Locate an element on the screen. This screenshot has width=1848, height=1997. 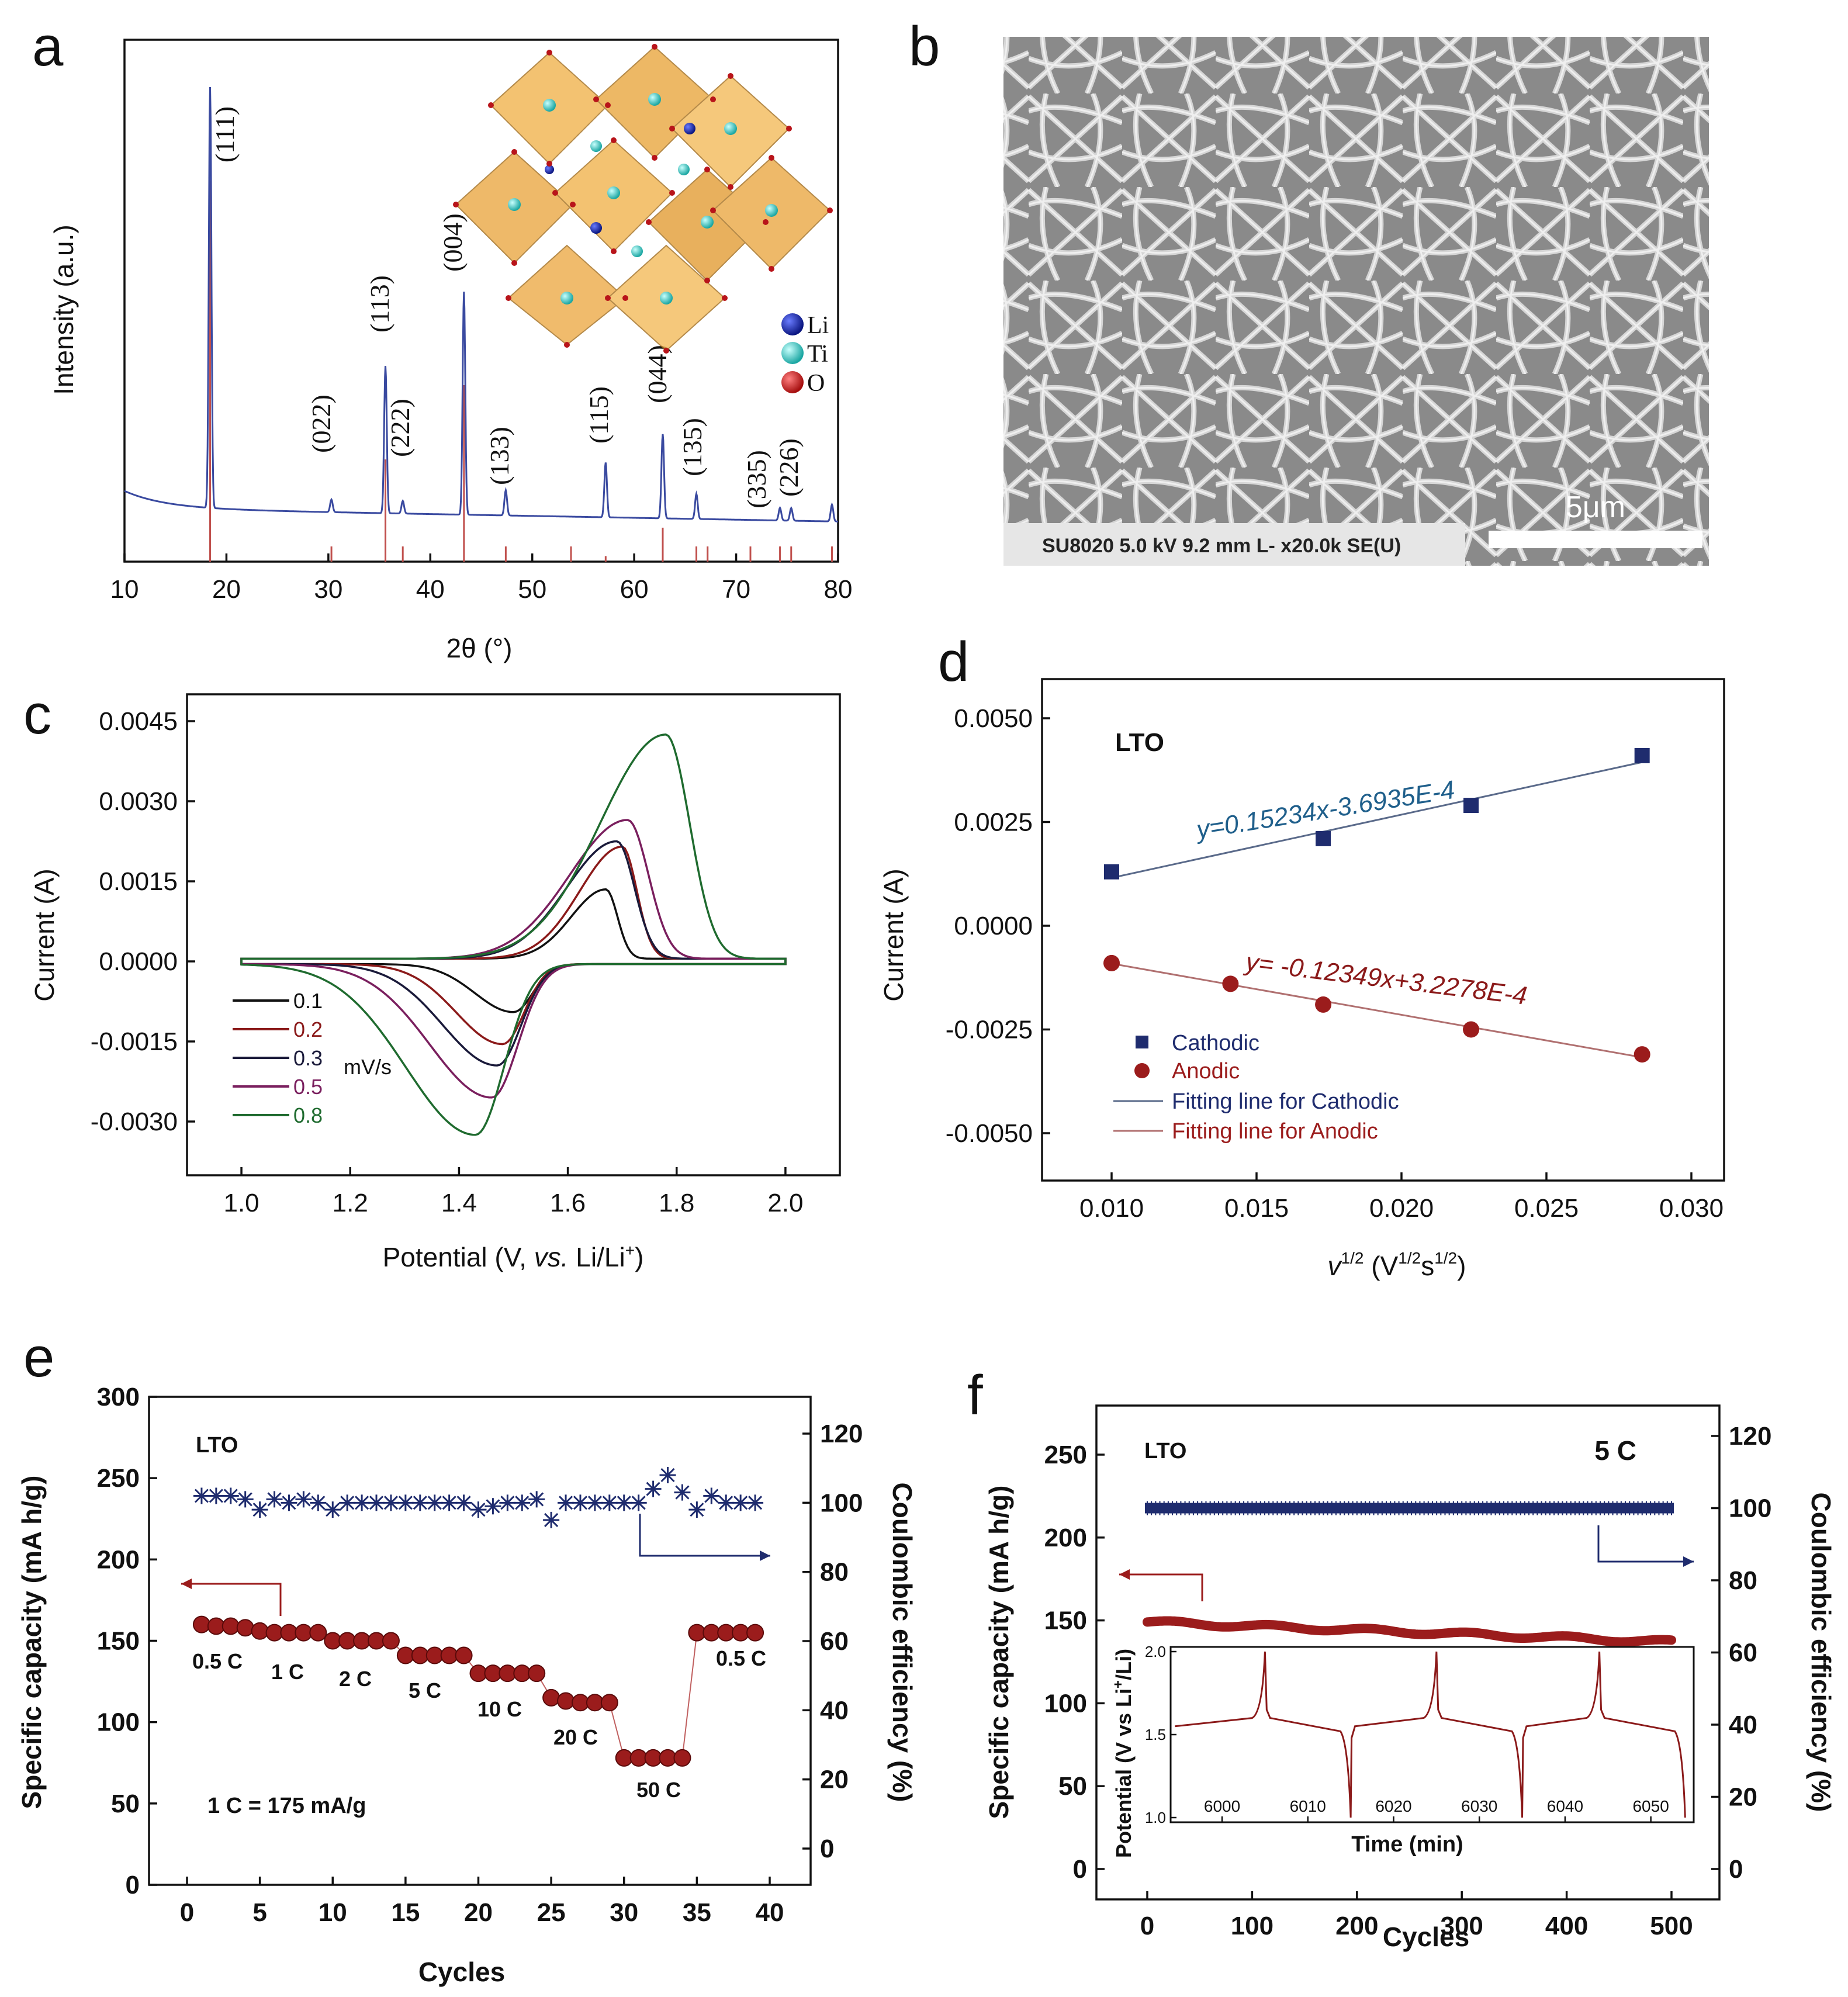
cv-y-tick-label: 0.0000 is located at coordinates (139, 961).